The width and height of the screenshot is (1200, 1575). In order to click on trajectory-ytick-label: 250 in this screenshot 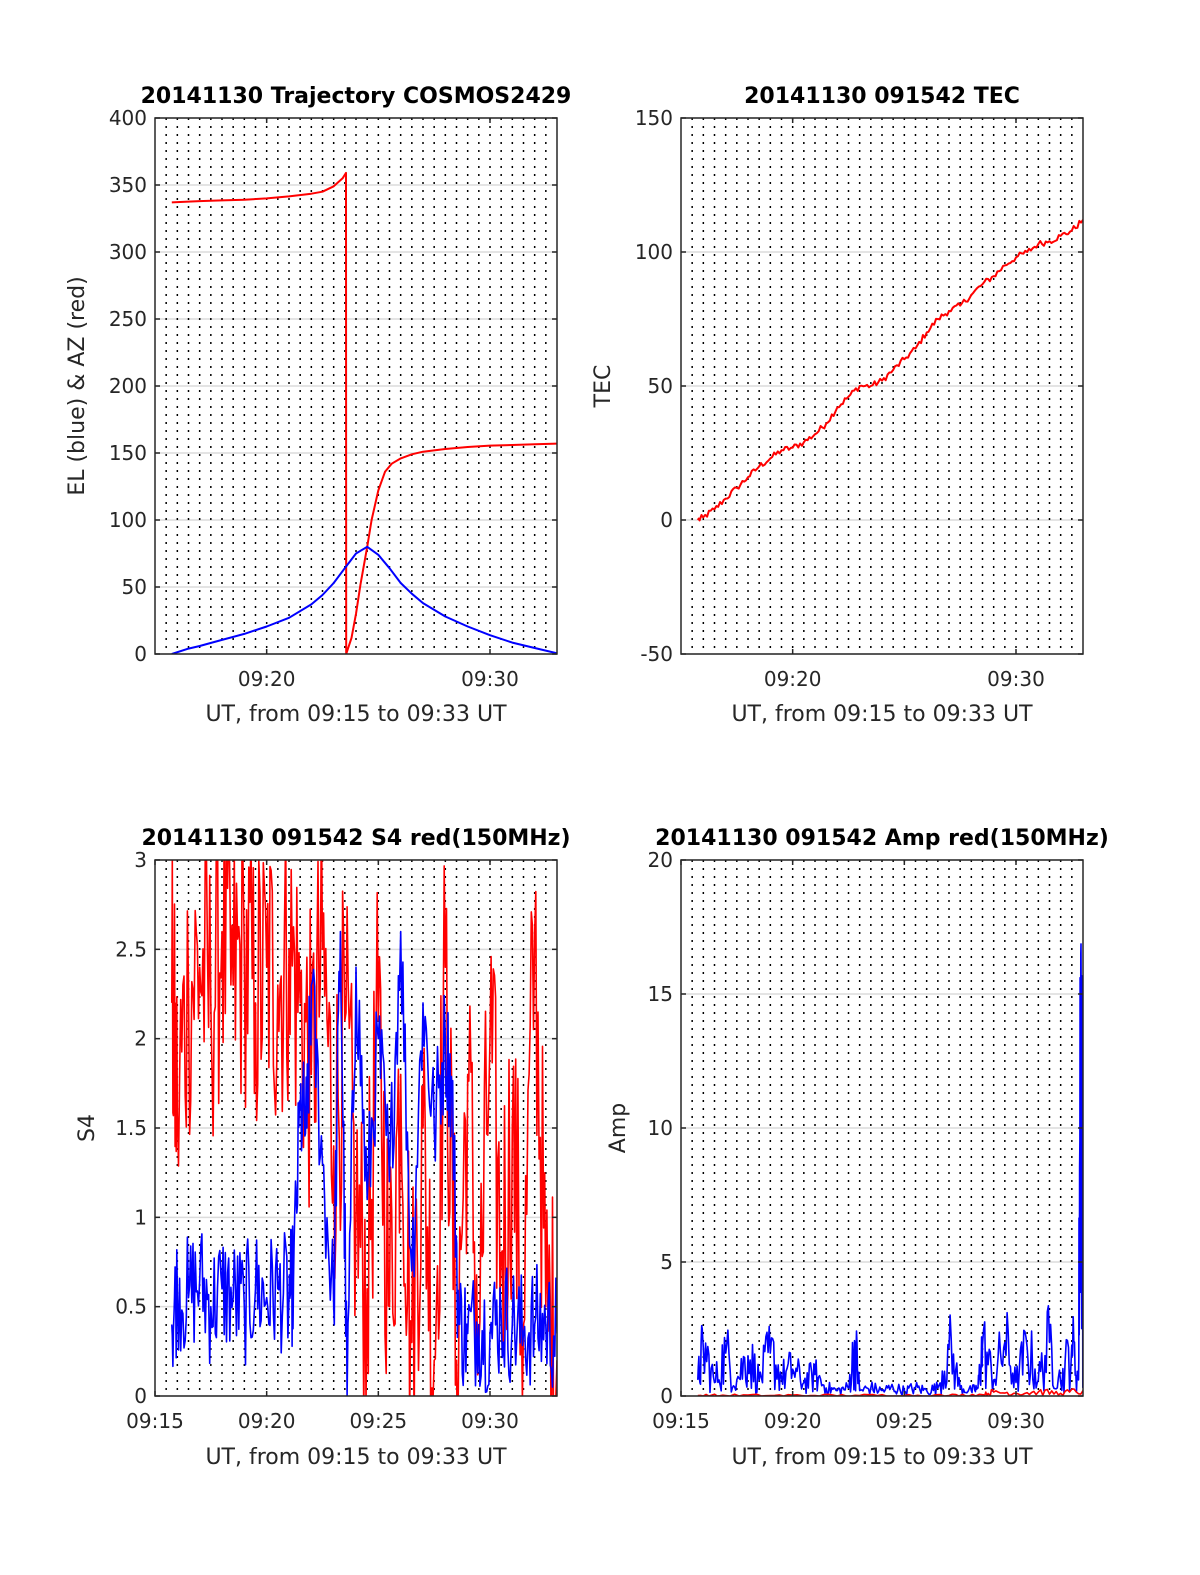, I will do `click(128, 319)`.